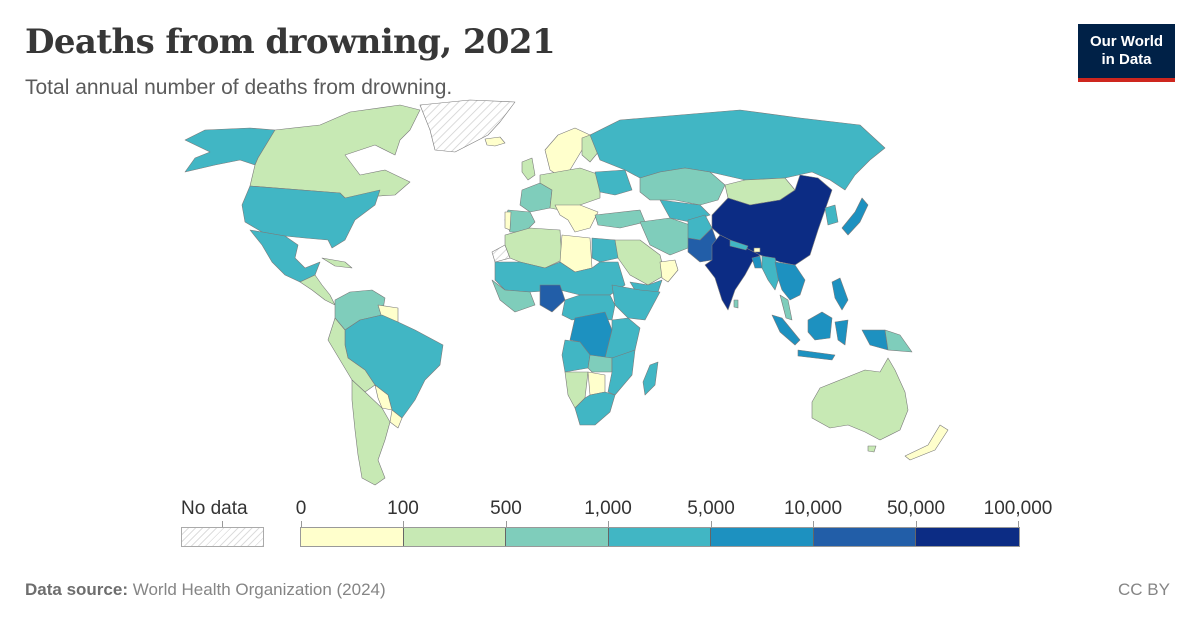  I want to click on region-mexico, so click(285, 256).